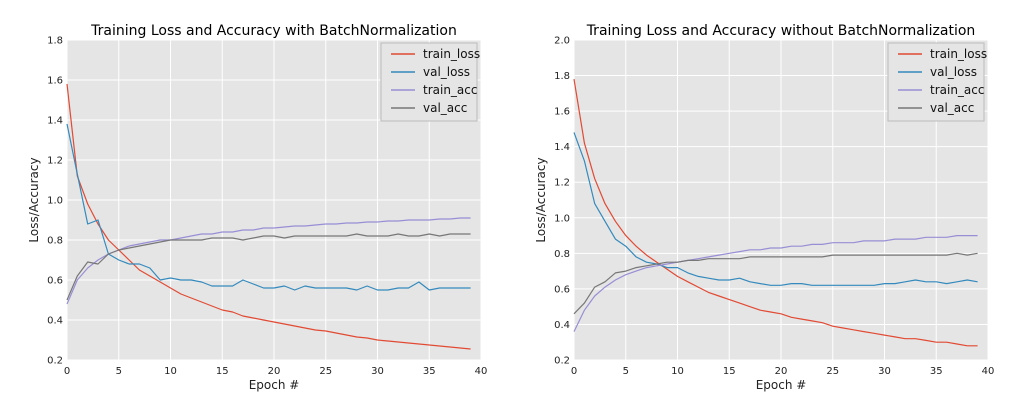 This screenshot has height=400, width=1024. What do you see at coordinates (562, 41) in the screenshot?
I see `y-tick-label: 2.0` at bounding box center [562, 41].